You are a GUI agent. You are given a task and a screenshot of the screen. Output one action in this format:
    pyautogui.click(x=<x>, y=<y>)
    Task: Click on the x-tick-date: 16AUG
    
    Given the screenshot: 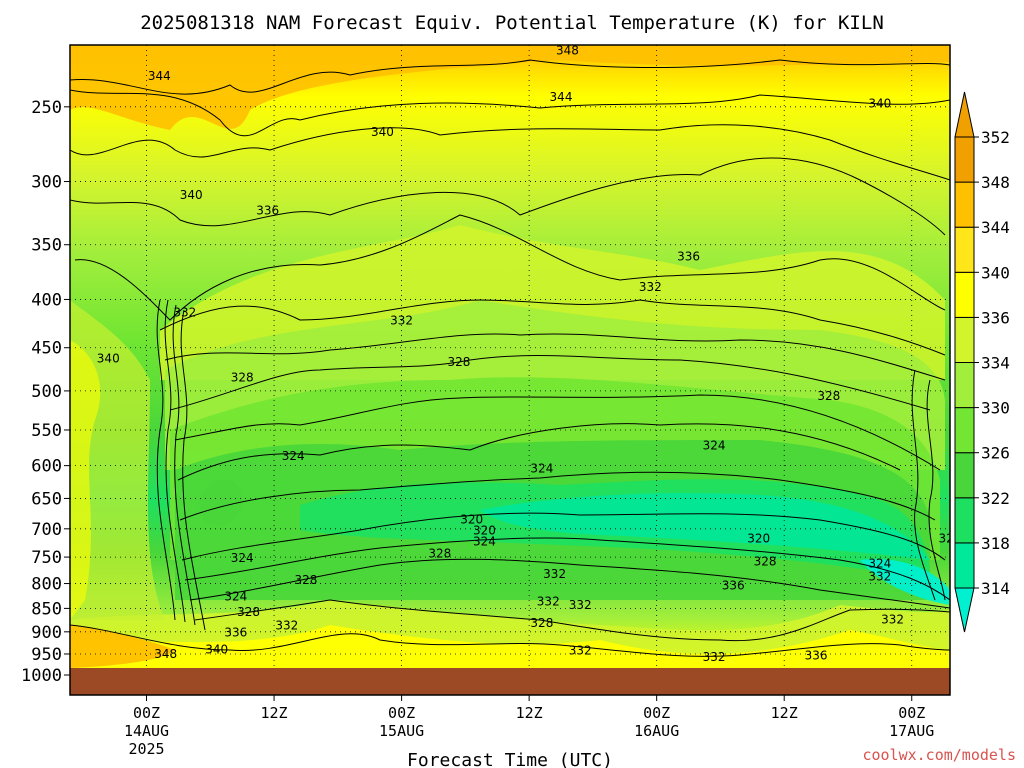 What is the action you would take?
    pyautogui.click(x=656, y=731)
    